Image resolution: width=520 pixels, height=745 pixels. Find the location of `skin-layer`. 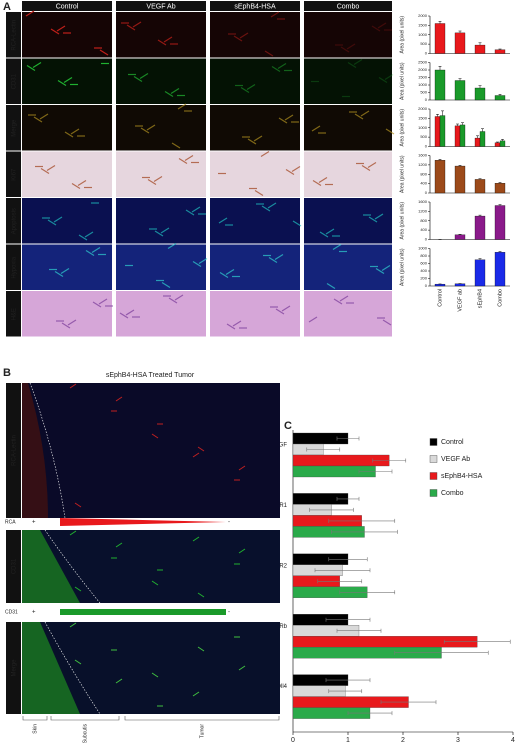

skin-layer is located at coordinates (51, 668).